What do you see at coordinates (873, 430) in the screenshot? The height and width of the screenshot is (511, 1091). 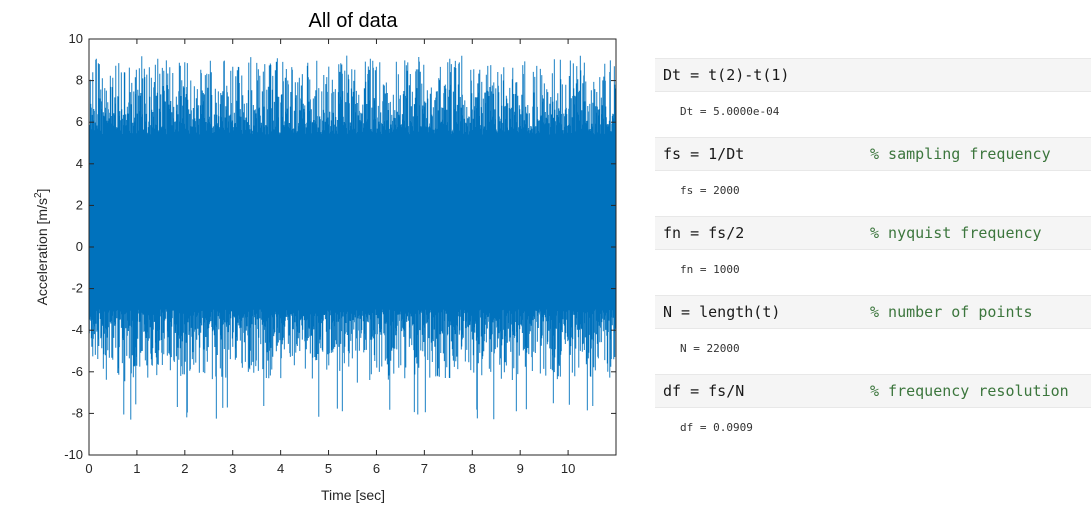 I see `output-line-df: df = 0.0909` at bounding box center [873, 430].